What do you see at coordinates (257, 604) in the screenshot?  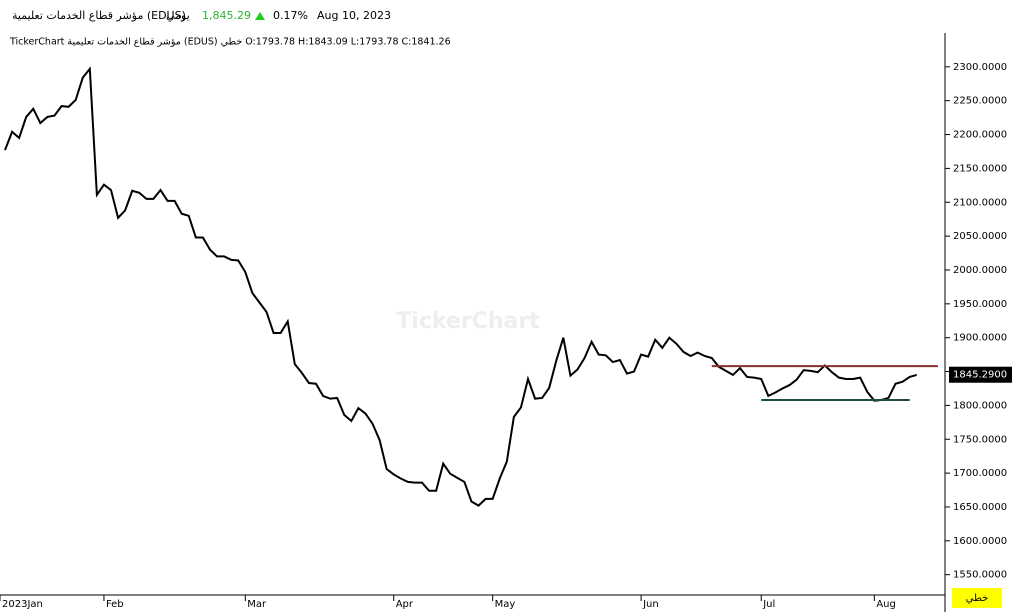 I see `x-tick-label: Mar` at bounding box center [257, 604].